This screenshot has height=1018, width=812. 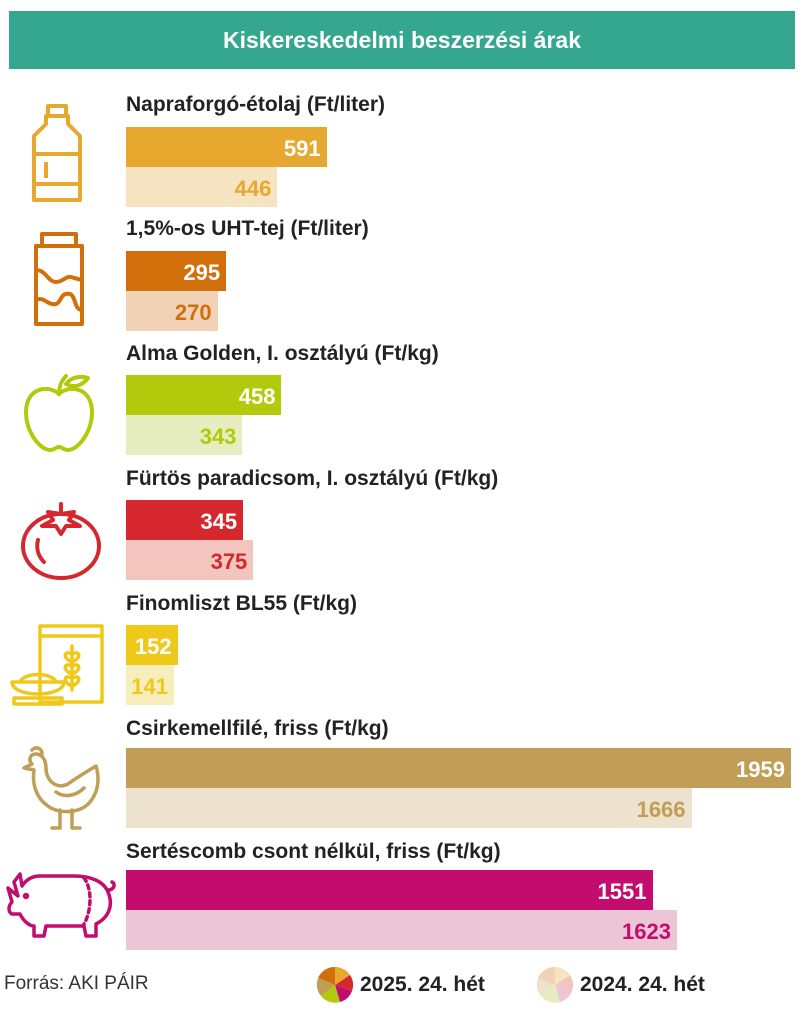 I want to click on bar-value-oil-2024: 446, so click(x=253, y=188).